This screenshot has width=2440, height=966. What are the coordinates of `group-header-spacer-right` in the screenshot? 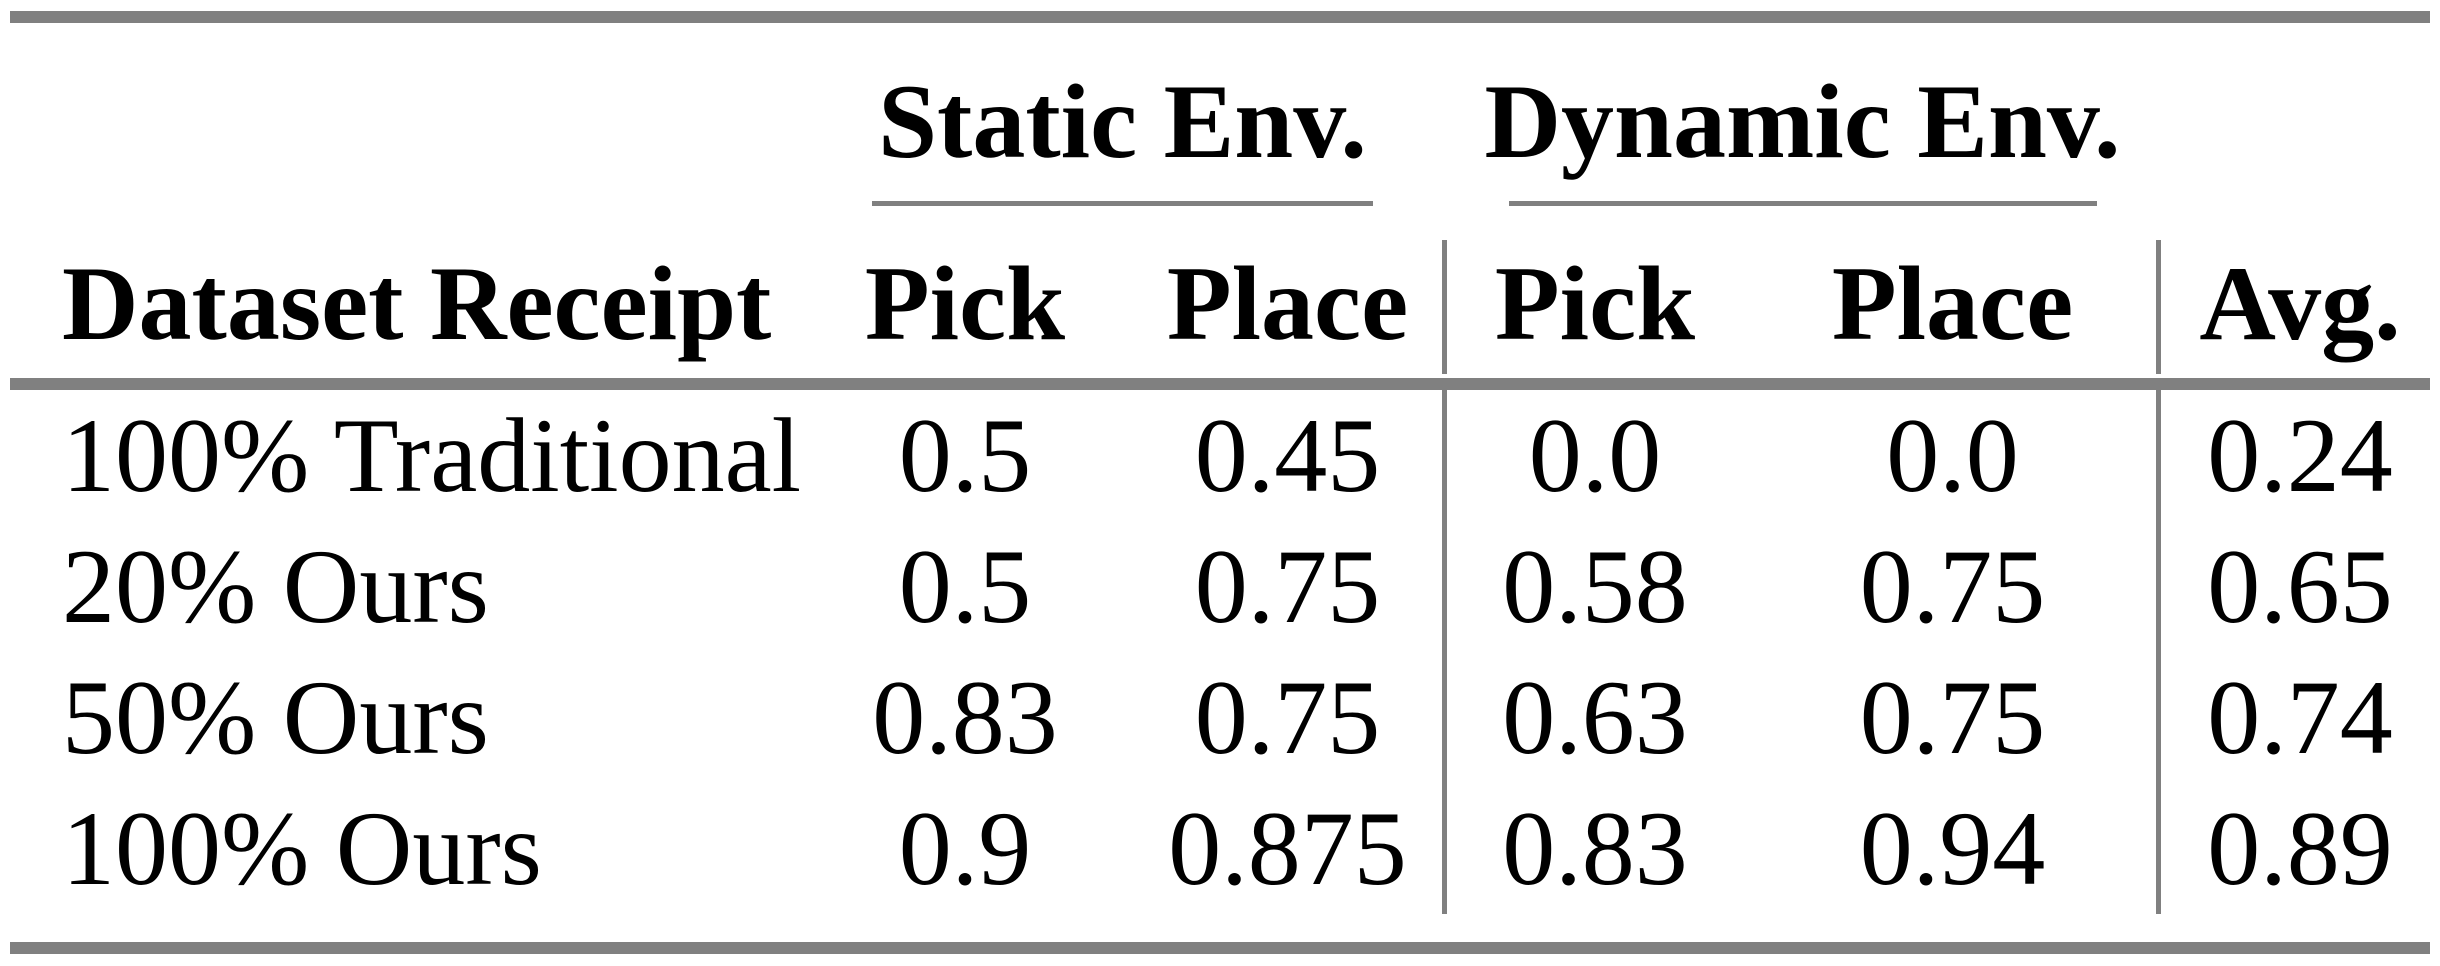 It's located at (2300, 115).